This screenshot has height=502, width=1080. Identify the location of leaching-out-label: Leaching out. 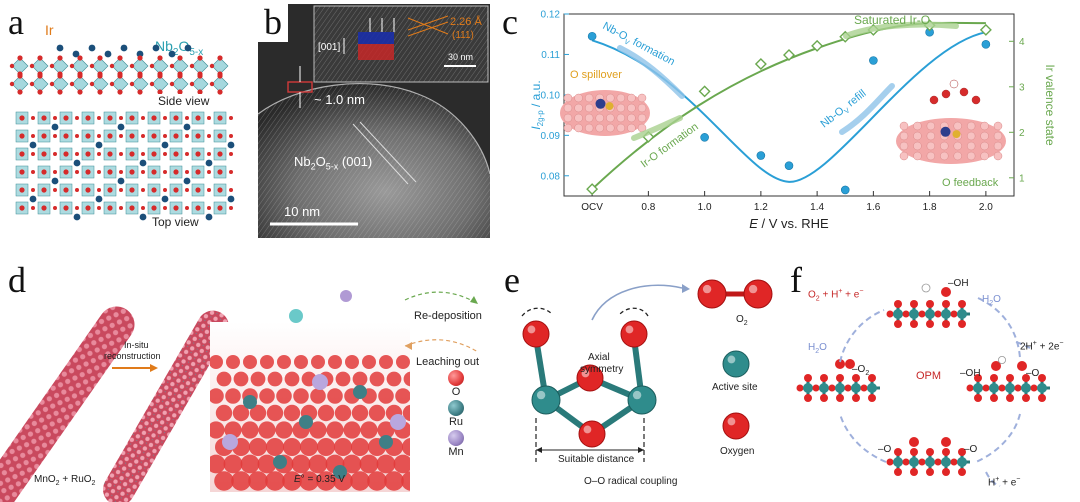
(447, 362).